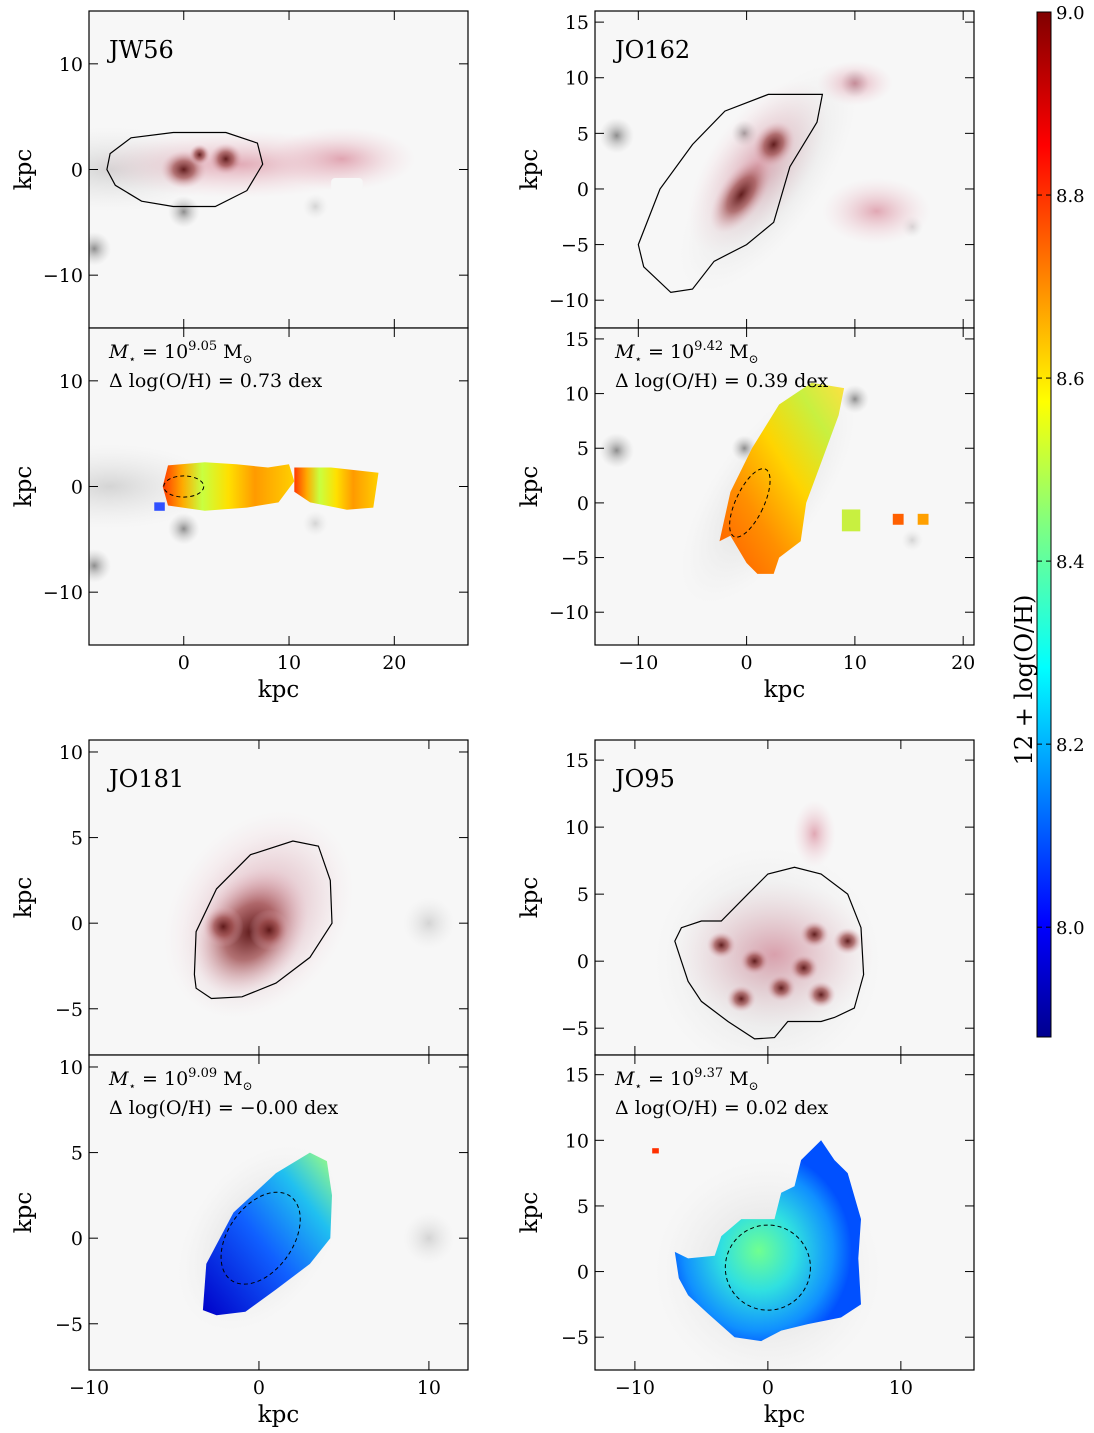 Image resolution: width=1094 pixels, height=1433 pixels. I want to click on galaxy-name: JW56, so click(140, 50).